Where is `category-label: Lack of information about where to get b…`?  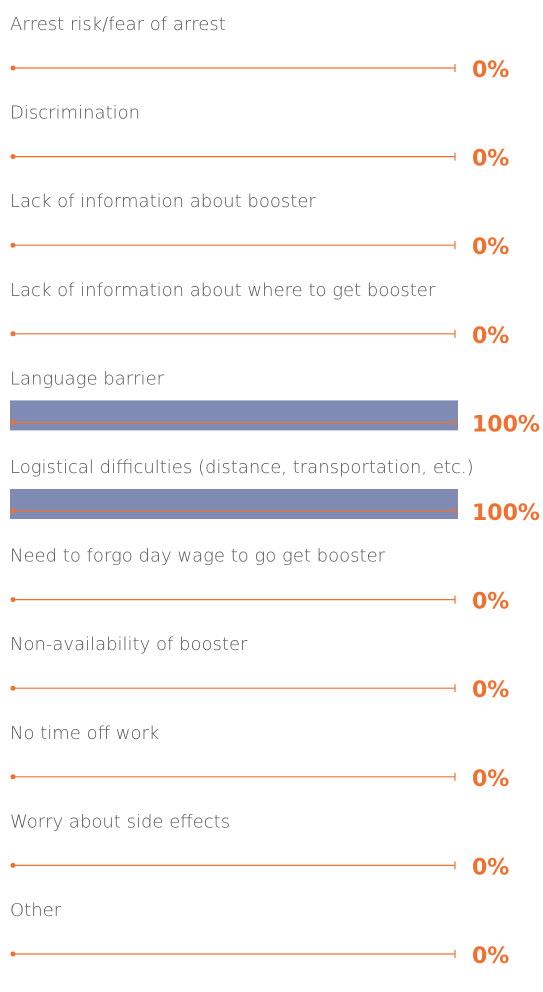 category-label: Lack of information about where to get b… is located at coordinates (223, 290).